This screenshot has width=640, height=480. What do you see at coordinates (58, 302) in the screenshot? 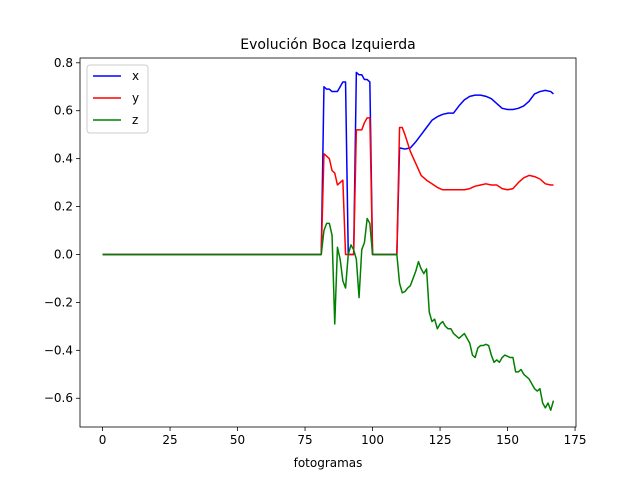
I see `y-tick-label: −0.2` at bounding box center [58, 302].